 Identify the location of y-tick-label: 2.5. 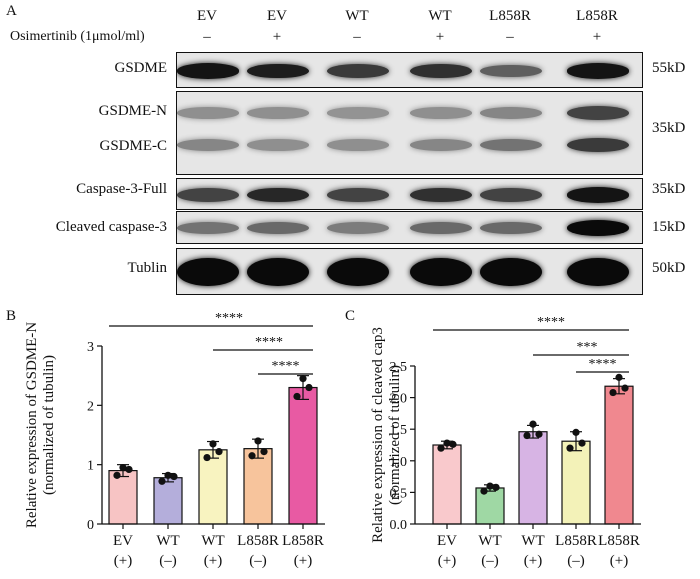
(399, 367).